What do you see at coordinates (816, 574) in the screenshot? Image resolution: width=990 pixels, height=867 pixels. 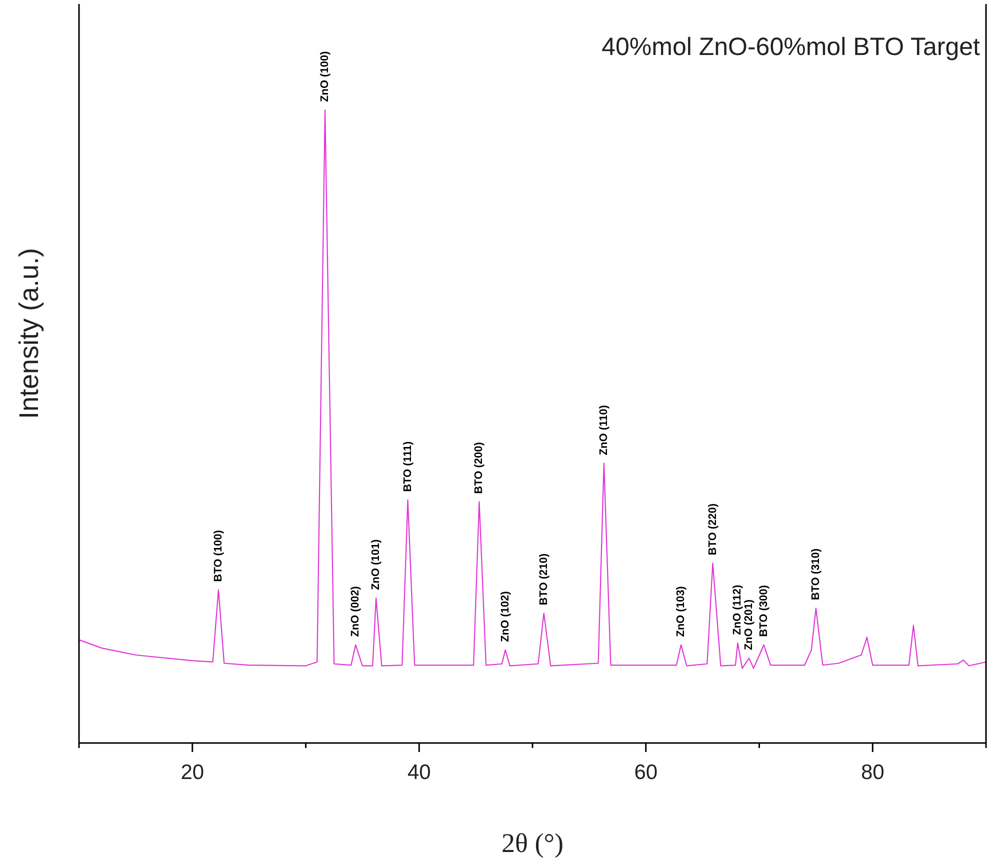 I see `annotation: BTO (310)` at bounding box center [816, 574].